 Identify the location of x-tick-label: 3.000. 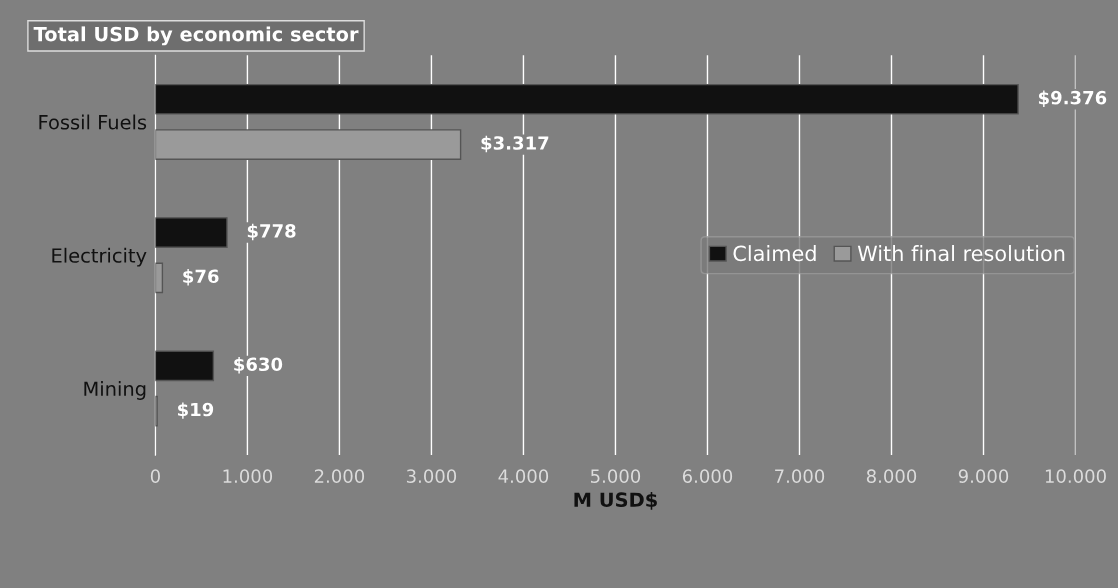
(431, 476).